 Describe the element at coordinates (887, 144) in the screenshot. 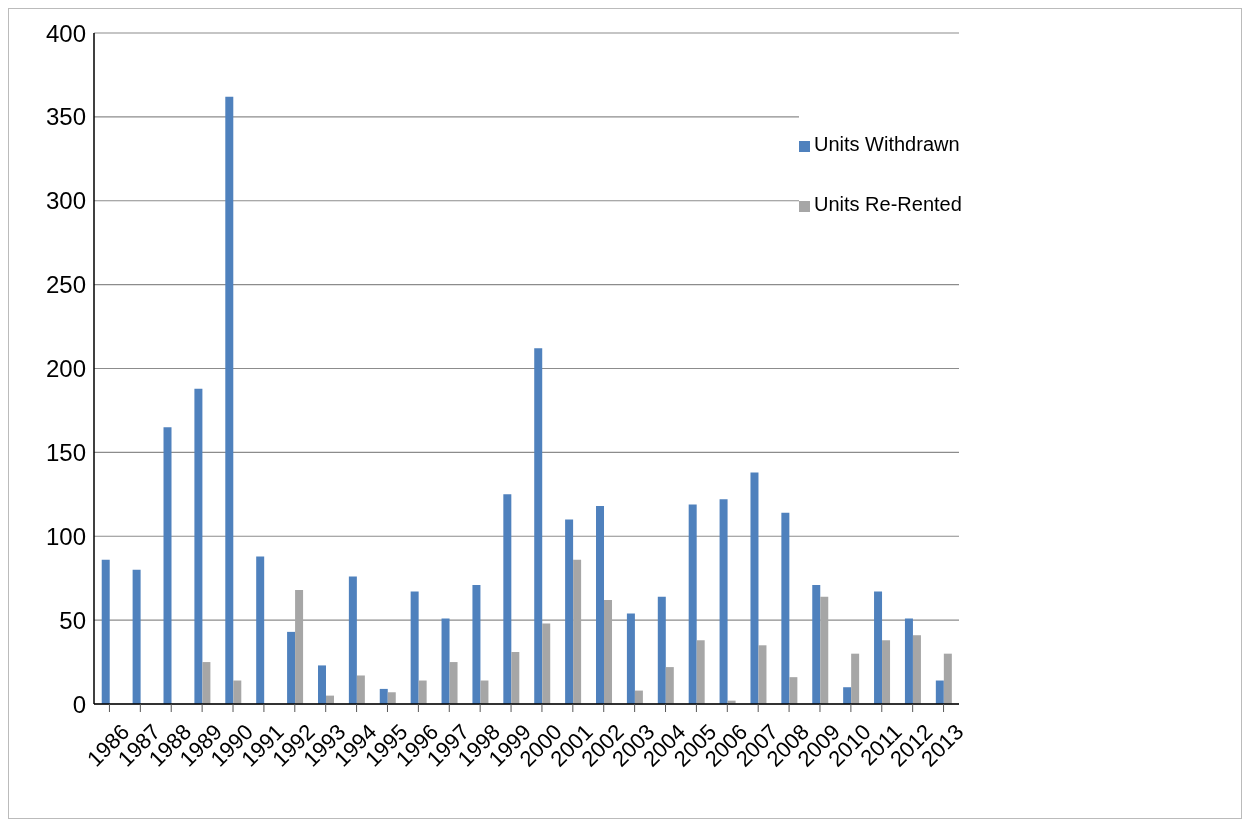

I see `legend-label: Units Withdrawn` at that location.